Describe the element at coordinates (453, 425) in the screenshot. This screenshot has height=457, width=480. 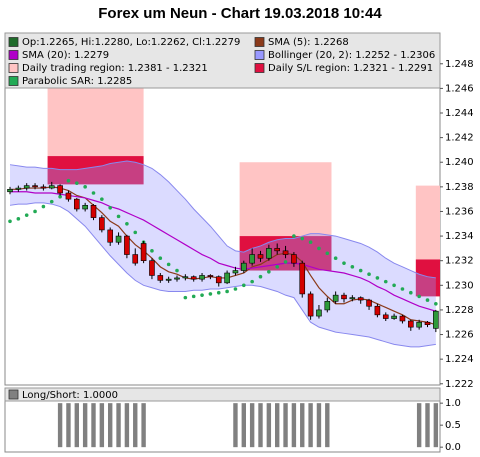
I see `y-tick-label: 0.5` at that location.